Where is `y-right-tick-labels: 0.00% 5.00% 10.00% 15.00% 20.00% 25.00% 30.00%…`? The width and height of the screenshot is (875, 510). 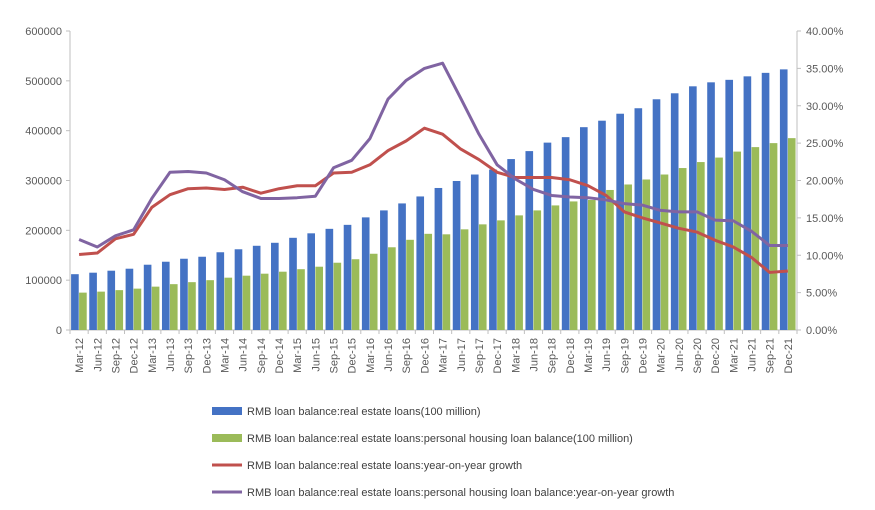
y-right-tick-labels: 0.00% 5.00% 10.00% 15.00% 20.00% 25.00% 30.00%… is located at coordinates (825, 181).